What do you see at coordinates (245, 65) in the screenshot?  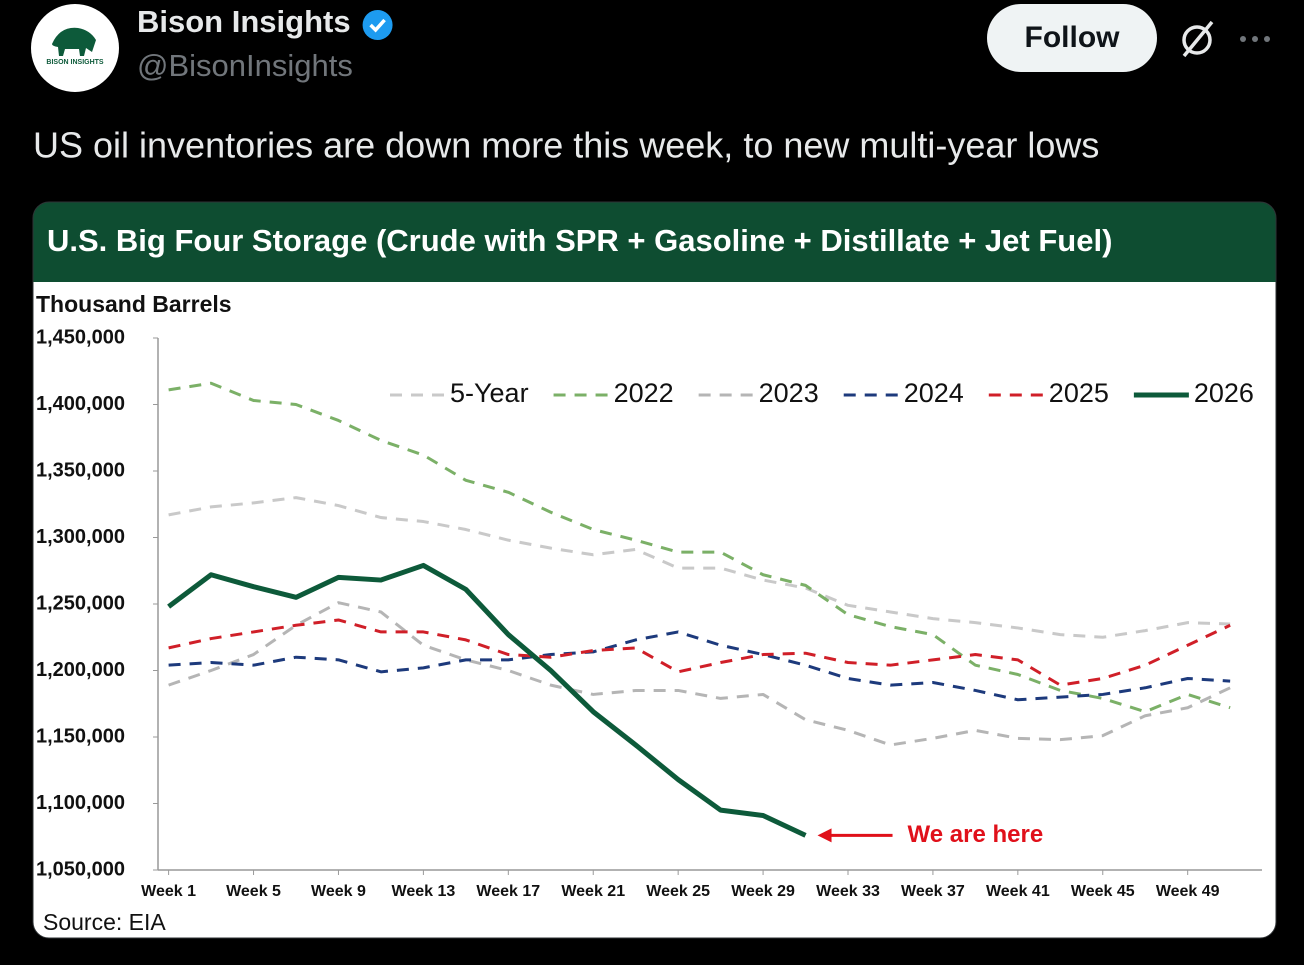 I see `handle: @BisonInsights` at bounding box center [245, 65].